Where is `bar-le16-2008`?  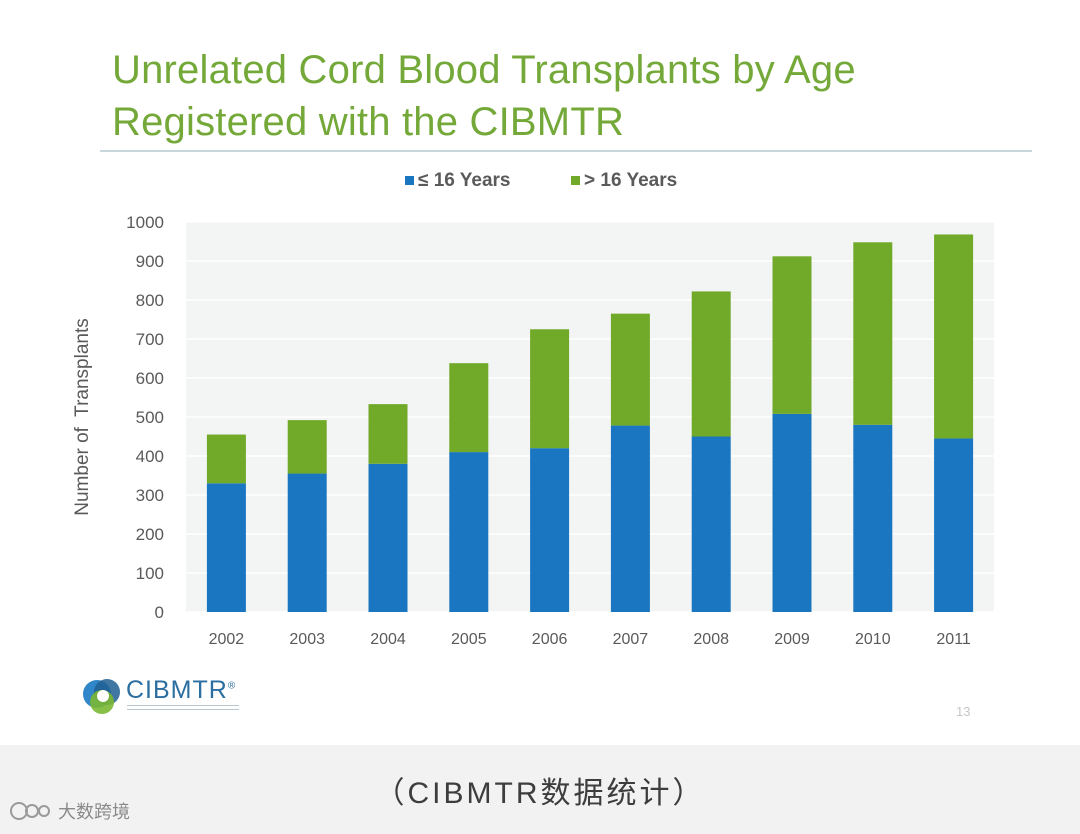 bar-le16-2008 is located at coordinates (711, 524).